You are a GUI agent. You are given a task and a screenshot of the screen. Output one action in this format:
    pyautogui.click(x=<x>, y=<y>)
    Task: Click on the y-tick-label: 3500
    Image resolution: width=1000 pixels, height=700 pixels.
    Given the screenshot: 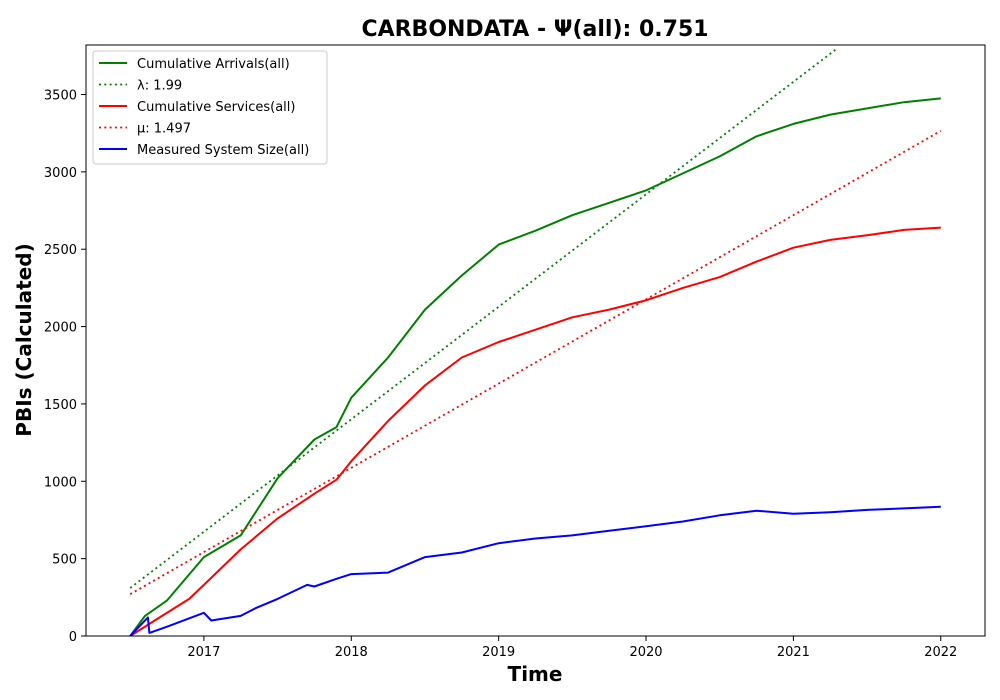 What is the action you would take?
    pyautogui.click(x=60, y=96)
    